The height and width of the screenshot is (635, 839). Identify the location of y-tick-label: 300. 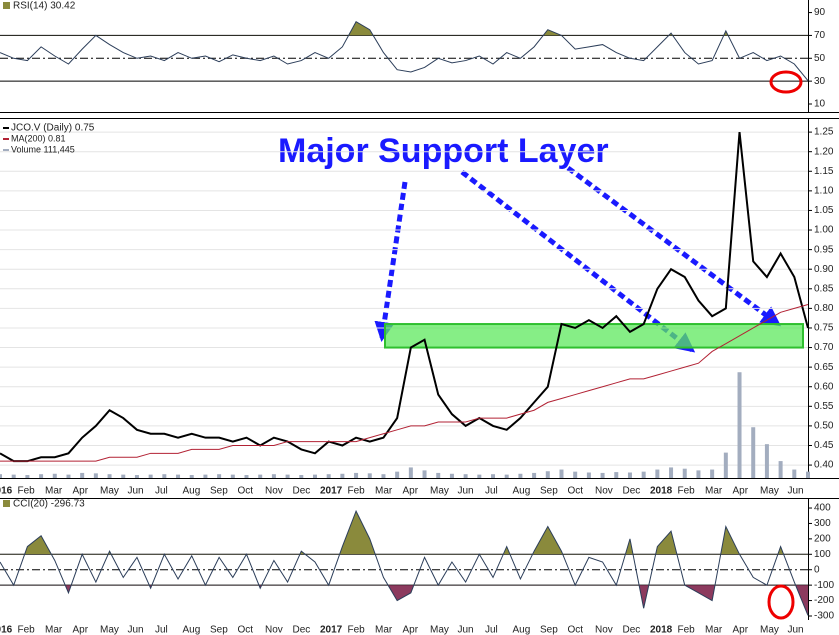
(822, 523).